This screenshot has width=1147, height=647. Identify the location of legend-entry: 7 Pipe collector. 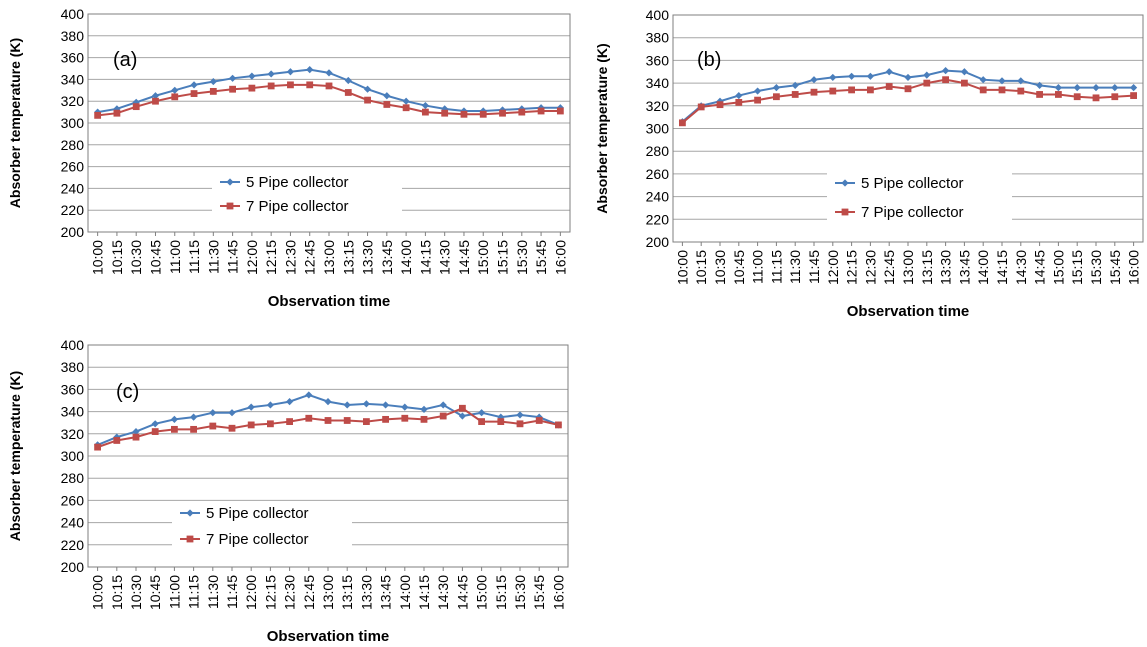
(899, 212).